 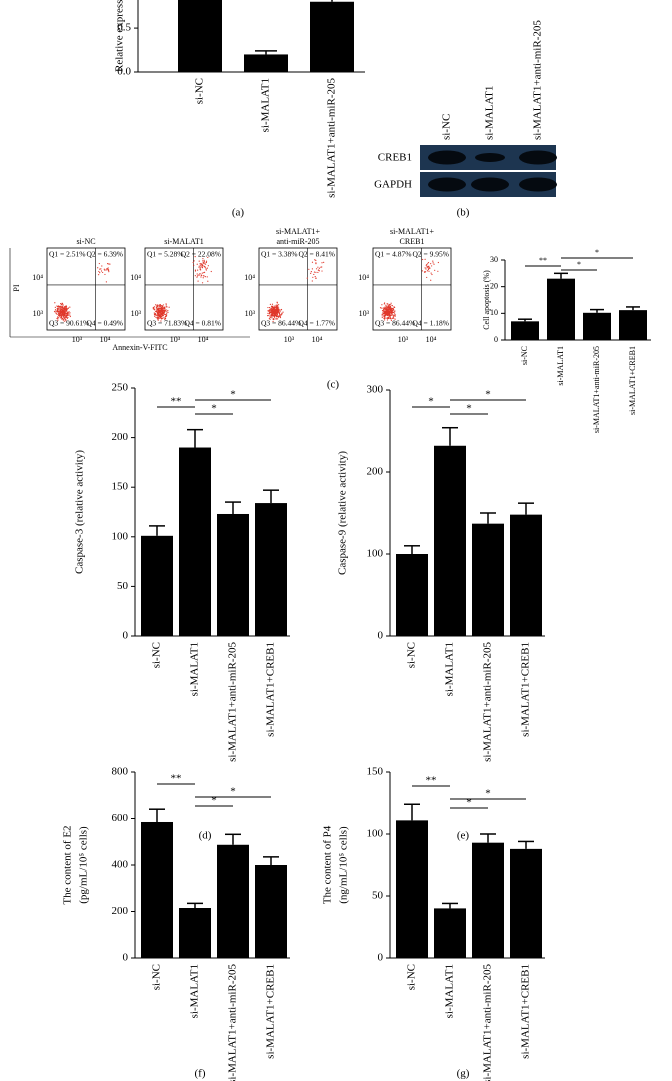 I want to click on y-tick-label: 10⁴, so click(x=135, y=277).